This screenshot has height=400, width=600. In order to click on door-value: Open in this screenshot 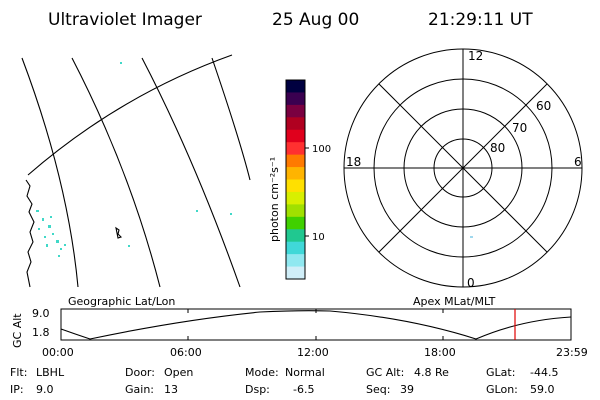, I will do `click(178, 372)`.